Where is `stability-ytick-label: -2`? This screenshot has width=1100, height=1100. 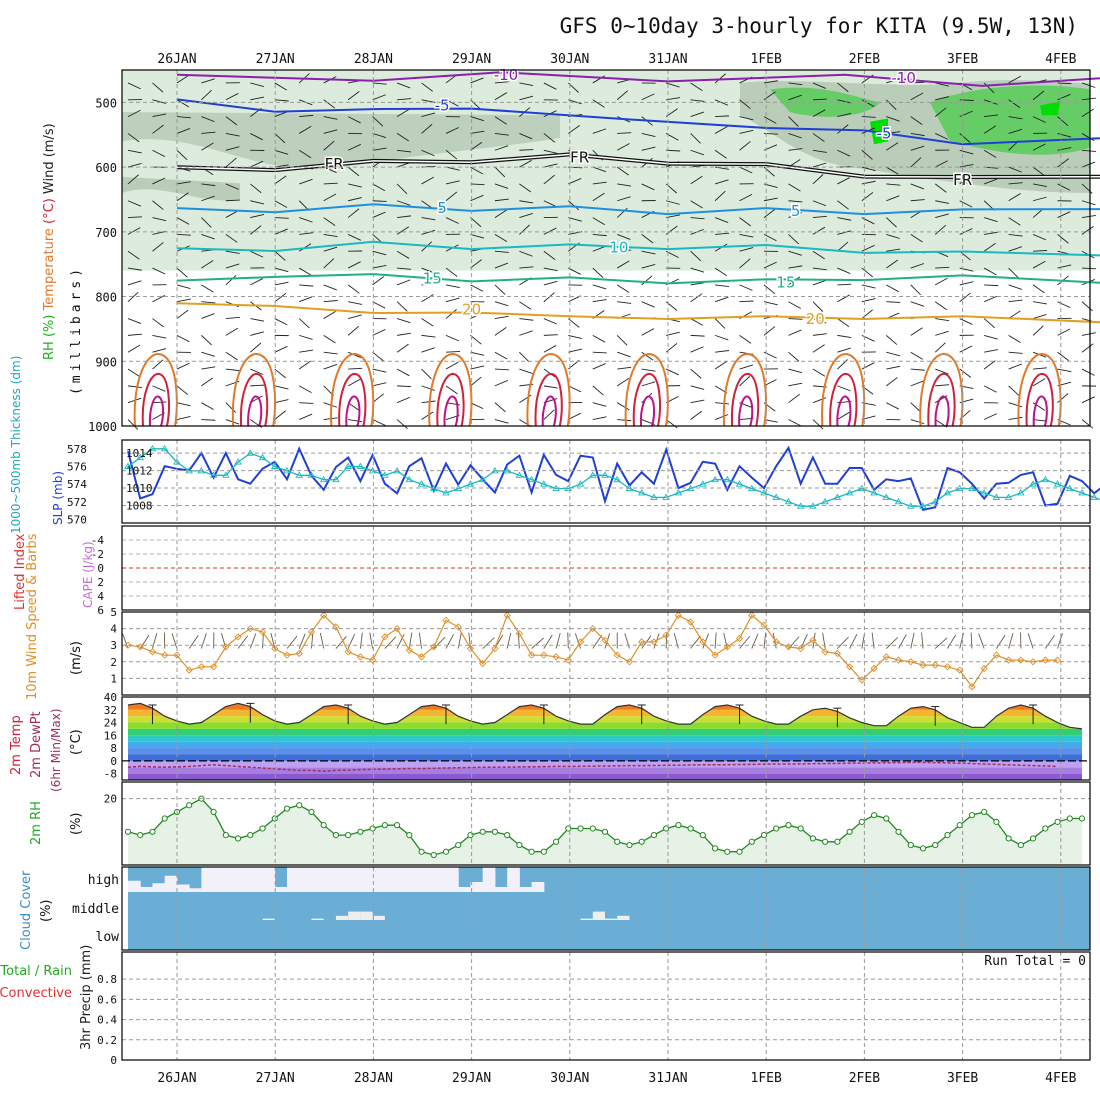 stability-ytick-label: -2 is located at coordinates (97, 554).